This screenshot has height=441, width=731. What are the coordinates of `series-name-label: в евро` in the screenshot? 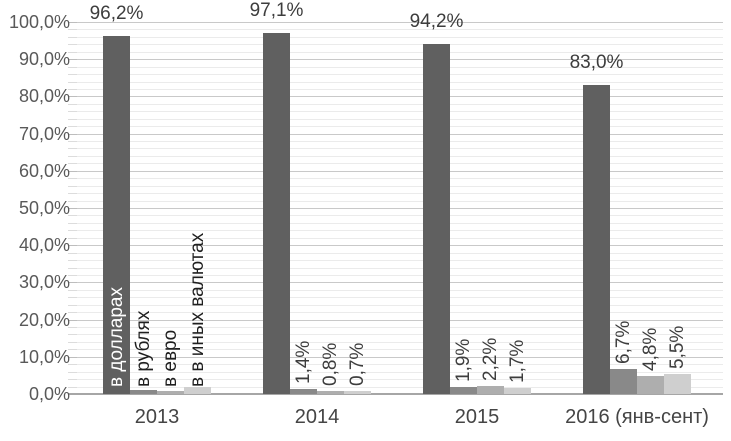 It's located at (170, 358).